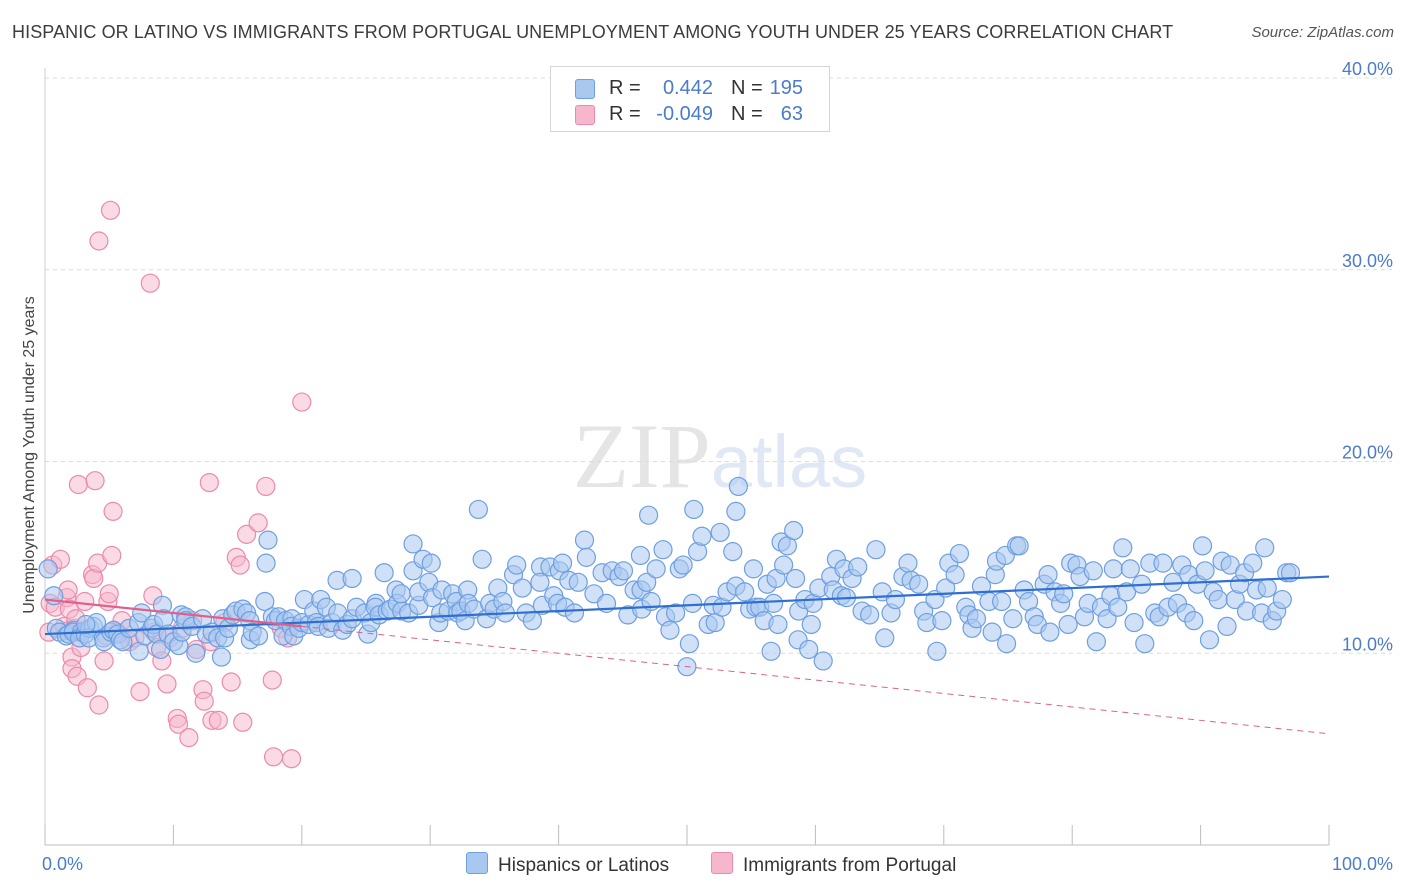  I want to click on y-tick-labels: 10.0% 20.0% 30.0% 40.0%, so click(1367, 356).